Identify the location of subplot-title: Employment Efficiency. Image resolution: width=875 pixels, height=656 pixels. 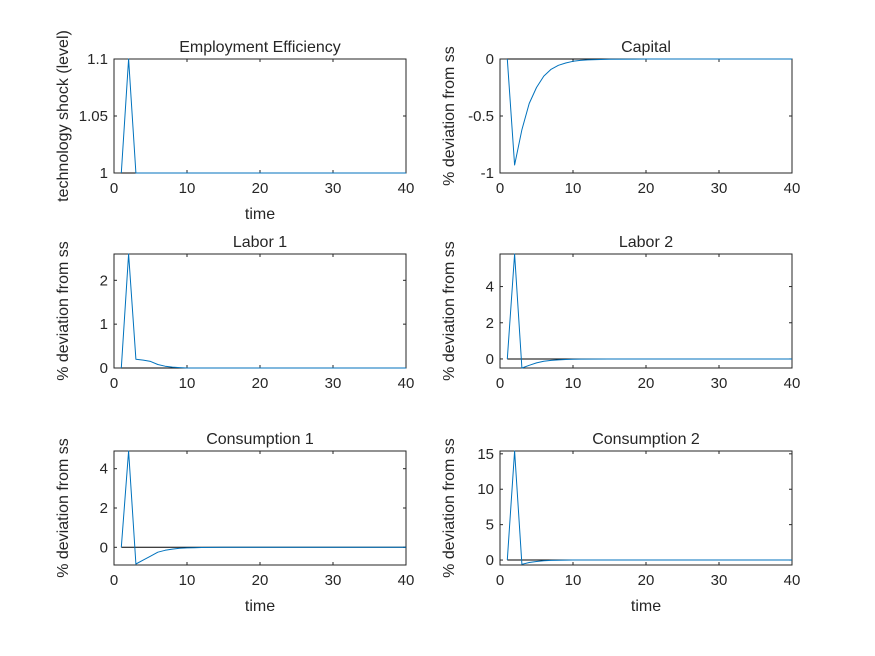
(260, 47).